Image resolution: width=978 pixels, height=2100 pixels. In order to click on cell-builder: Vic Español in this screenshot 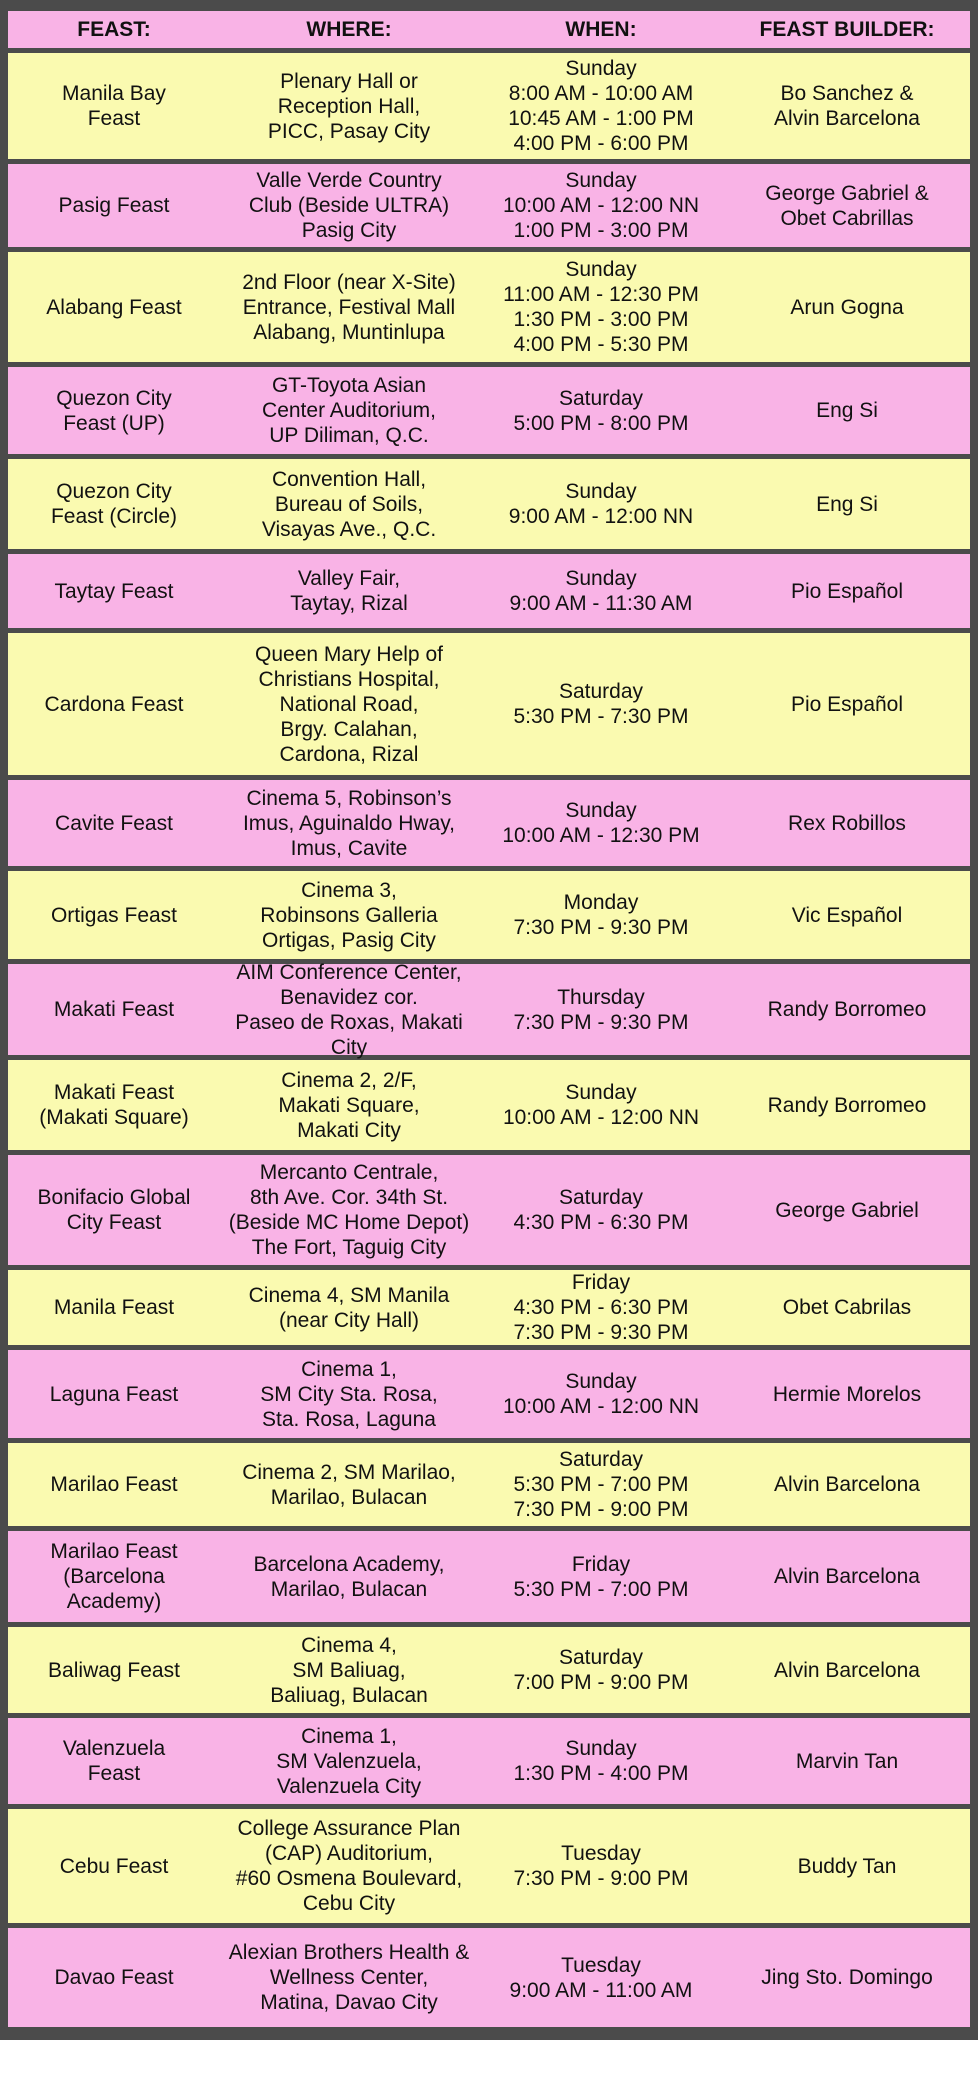, I will do `click(847, 915)`.